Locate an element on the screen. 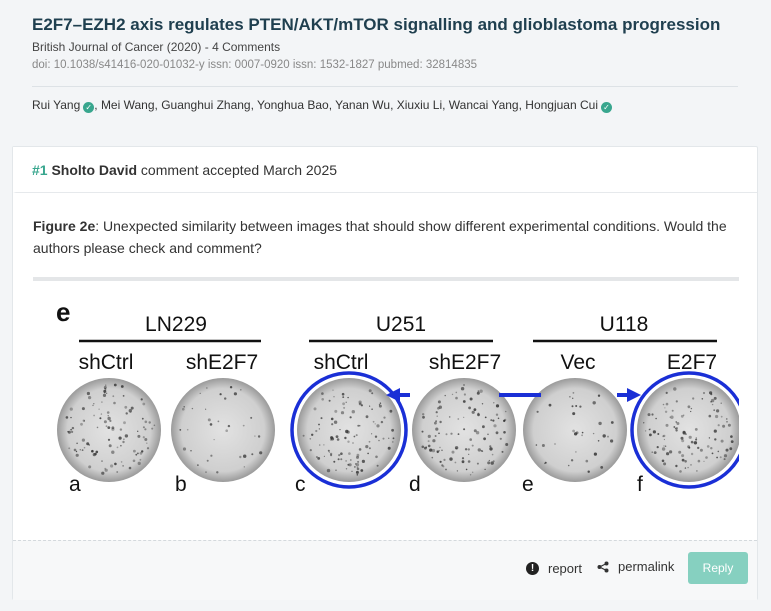 The image size is (771, 611). author-name: Yonghua Bao is located at coordinates (293, 105).